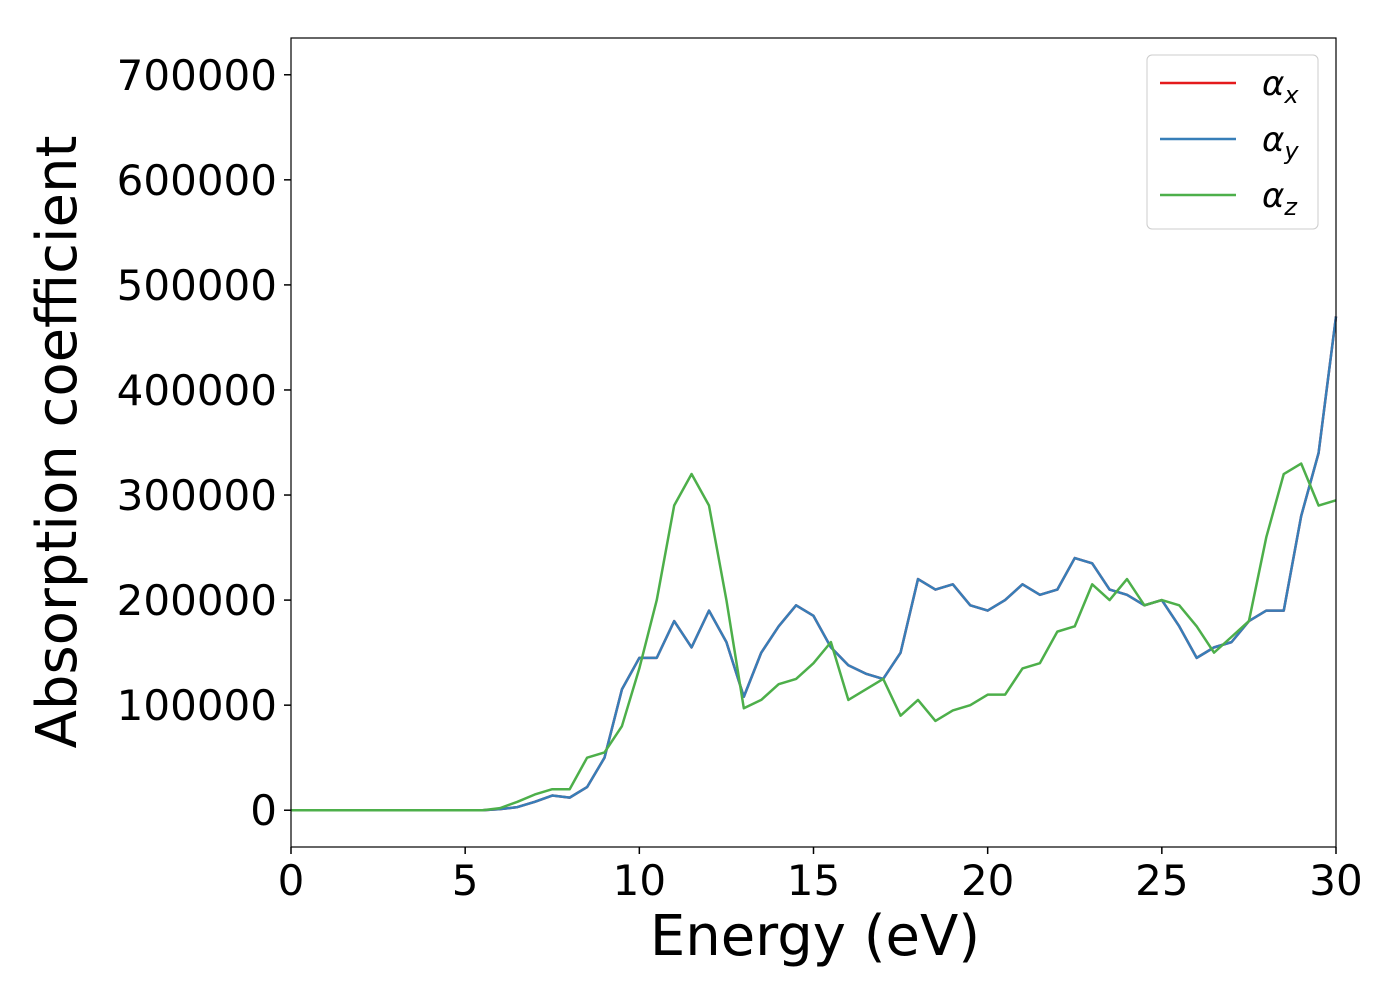 Image resolution: width=1400 pixels, height=1000 pixels. What do you see at coordinates (197, 390) in the screenshot?
I see `y-tick-label: 400000` at bounding box center [197, 390].